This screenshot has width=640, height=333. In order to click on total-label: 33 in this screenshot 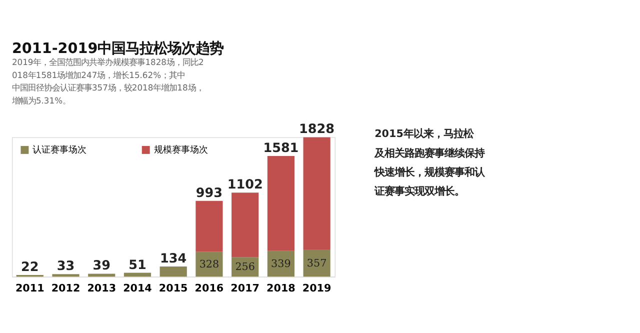, I will do `click(65, 266)`.